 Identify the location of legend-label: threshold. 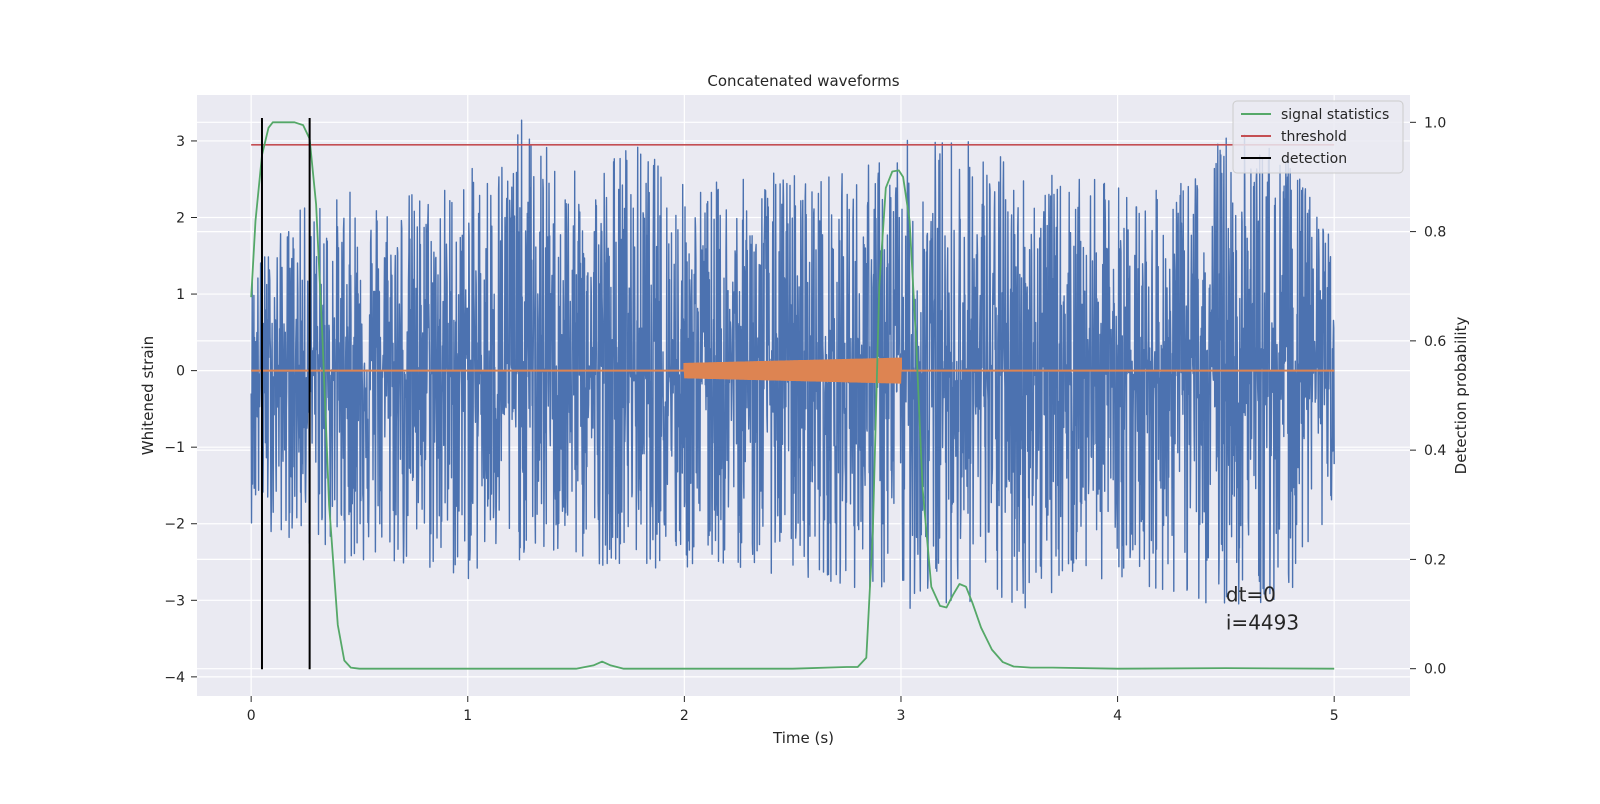
(1314, 137).